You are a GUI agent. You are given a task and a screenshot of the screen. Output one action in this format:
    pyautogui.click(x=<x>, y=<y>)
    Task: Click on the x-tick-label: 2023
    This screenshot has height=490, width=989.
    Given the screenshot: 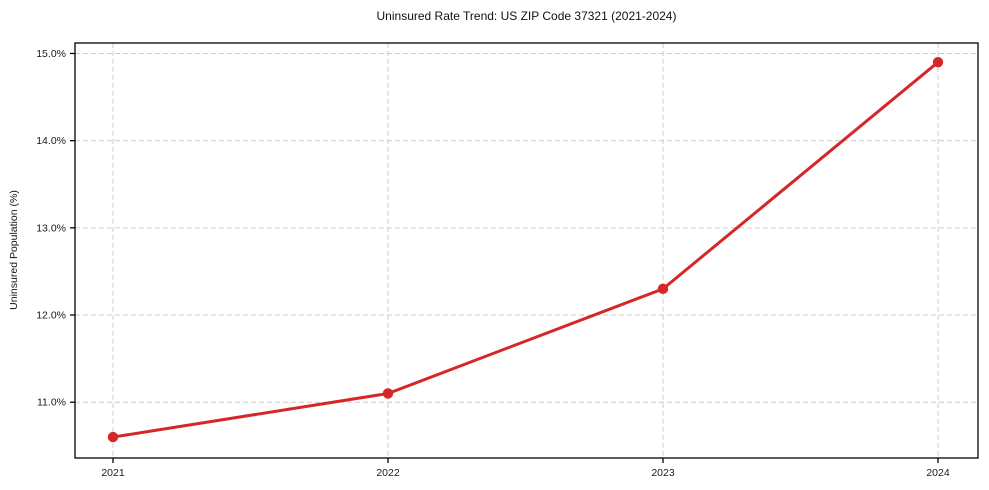 What is the action you would take?
    pyautogui.click(x=663, y=473)
    